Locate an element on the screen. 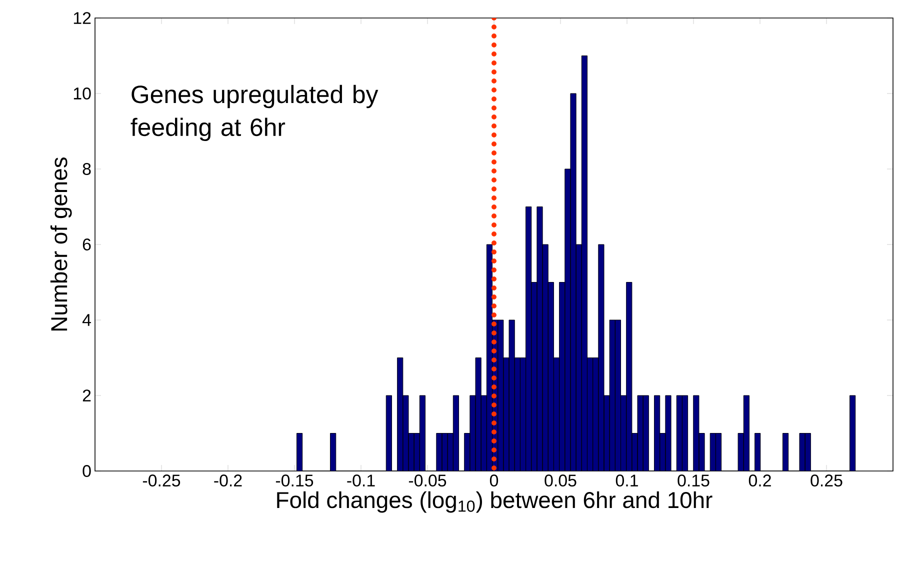  x-tick-label: -0.15 is located at coordinates (295, 480).